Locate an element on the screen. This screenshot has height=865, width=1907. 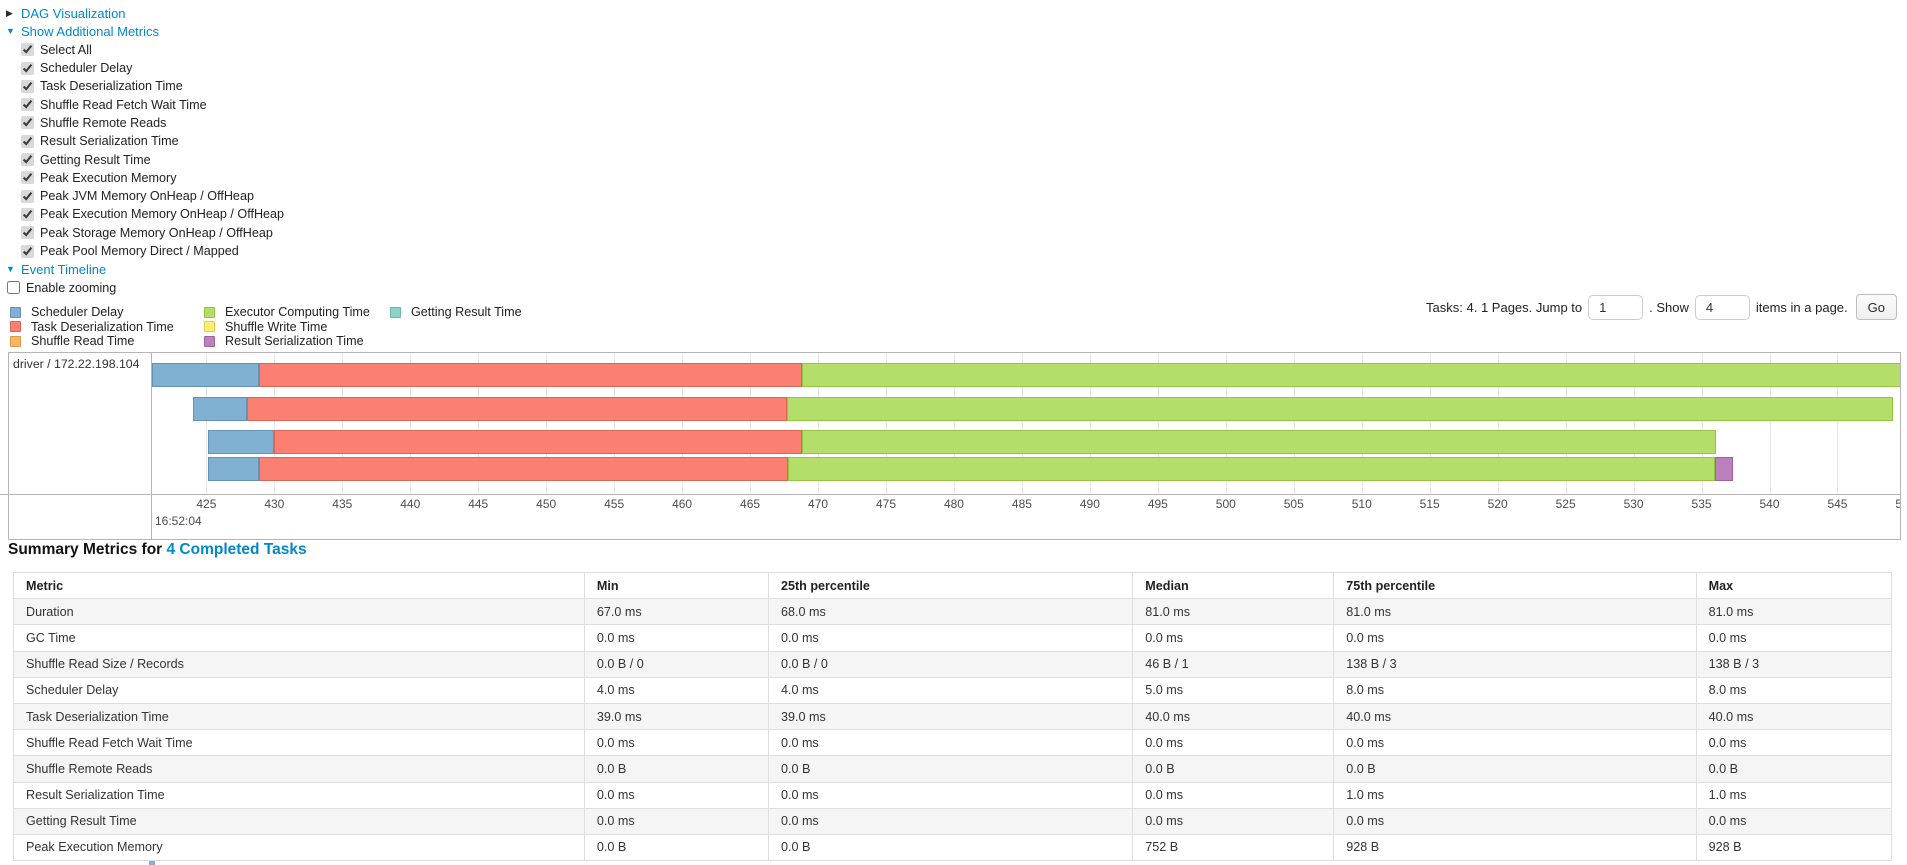
metric-checkbox-row-select-all: Select All is located at coordinates (152, 50).